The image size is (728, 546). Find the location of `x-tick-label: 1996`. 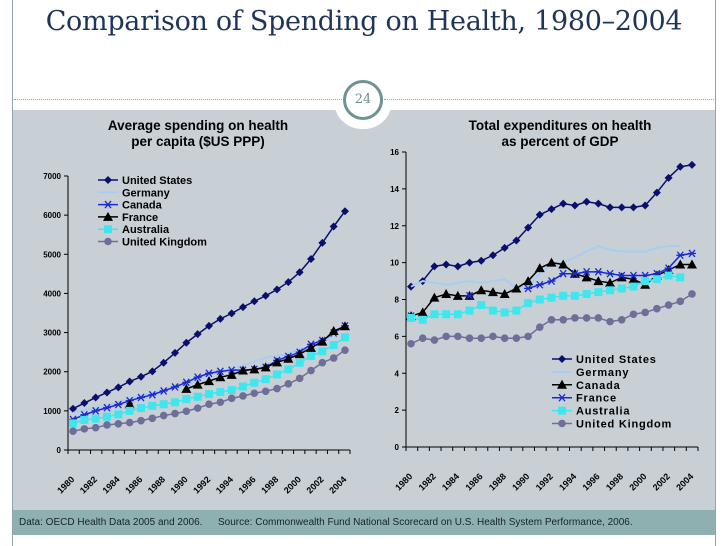

x-tick-label: 1996 is located at coordinates (591, 481).